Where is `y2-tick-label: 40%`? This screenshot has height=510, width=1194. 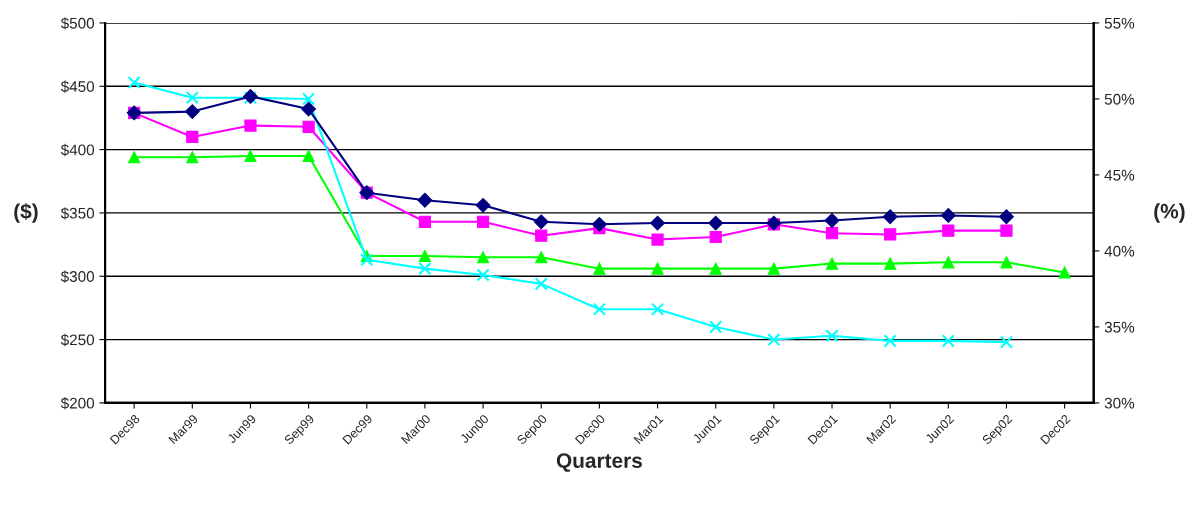 y2-tick-label: 40% is located at coordinates (1119, 251).